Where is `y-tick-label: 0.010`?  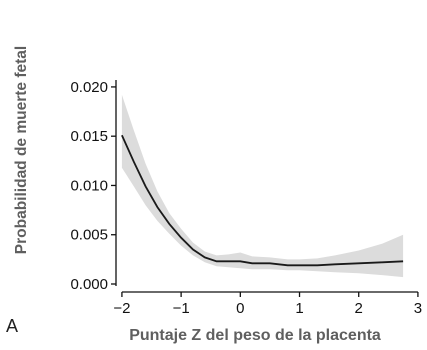 y-tick-label: 0.010 is located at coordinates (89, 185).